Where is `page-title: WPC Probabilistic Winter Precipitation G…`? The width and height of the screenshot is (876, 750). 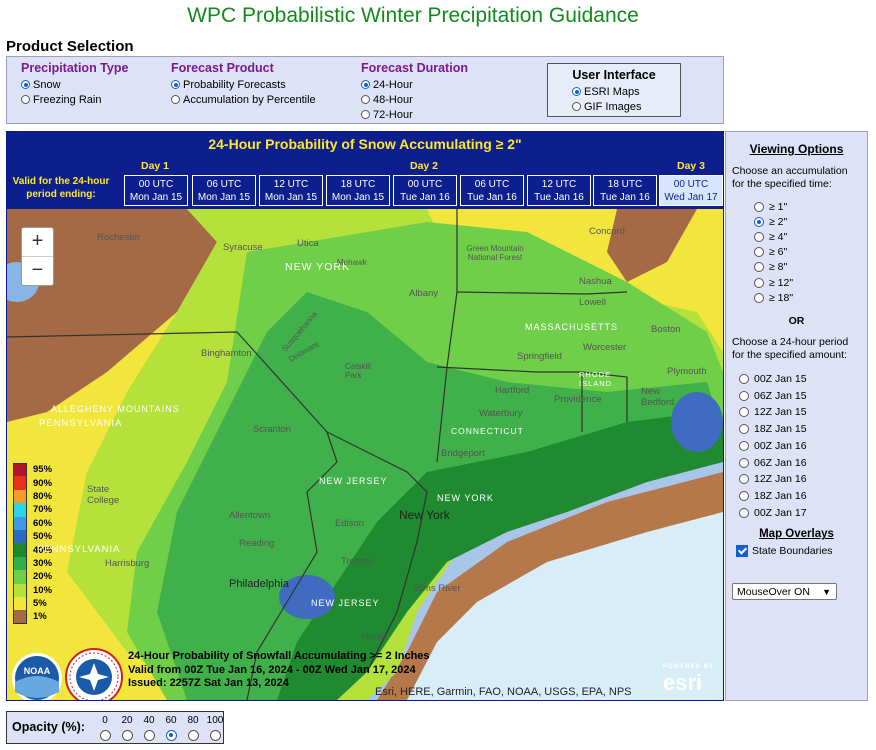 page-title: WPC Probabilistic Winter Precipitation G… is located at coordinates (413, 15).